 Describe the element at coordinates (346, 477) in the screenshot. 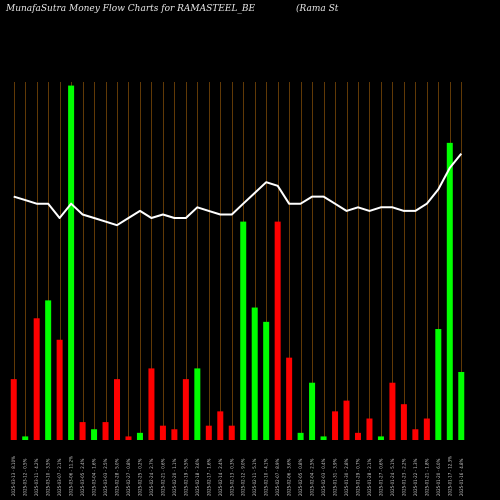

I see `x-tick-label: 2025-01-30 - 2.8%` at that location.